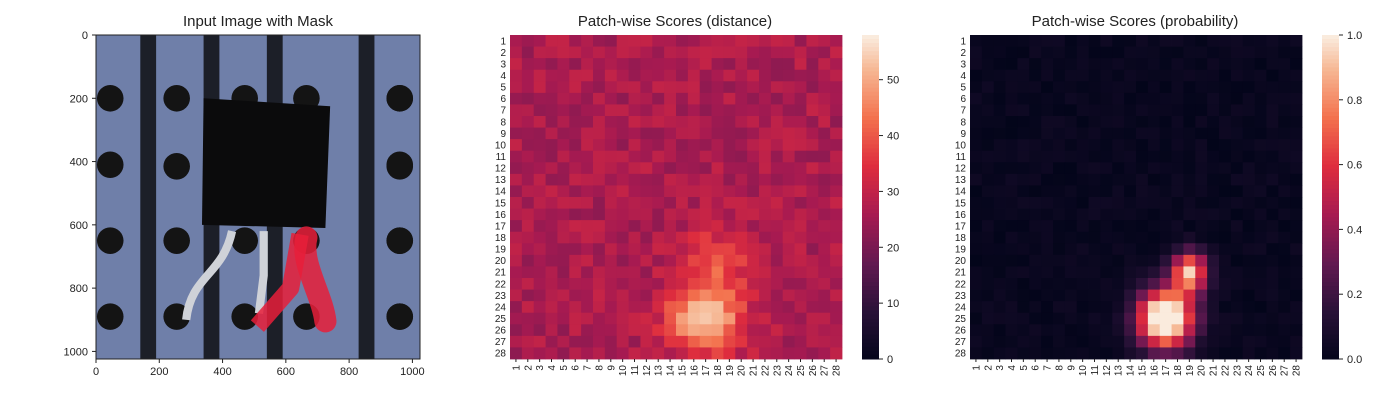  Describe the element at coordinates (893, 137) in the screenshot. I see `colorbar-tick-label: 40` at that location.